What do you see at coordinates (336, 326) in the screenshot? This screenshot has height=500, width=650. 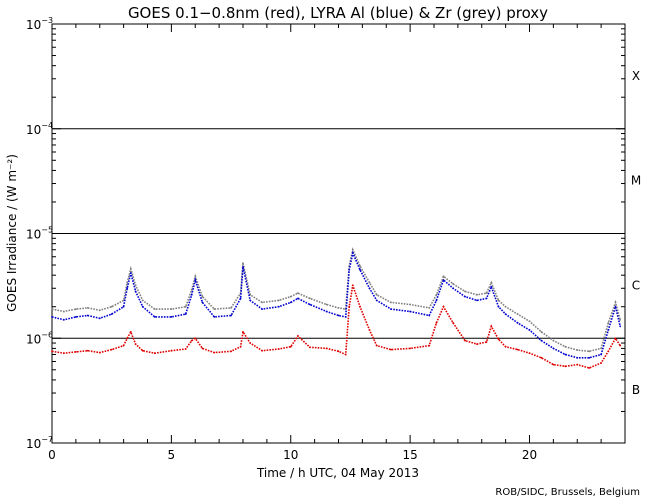 I see `series-goes-0-1-0-8nm` at bounding box center [336, 326].